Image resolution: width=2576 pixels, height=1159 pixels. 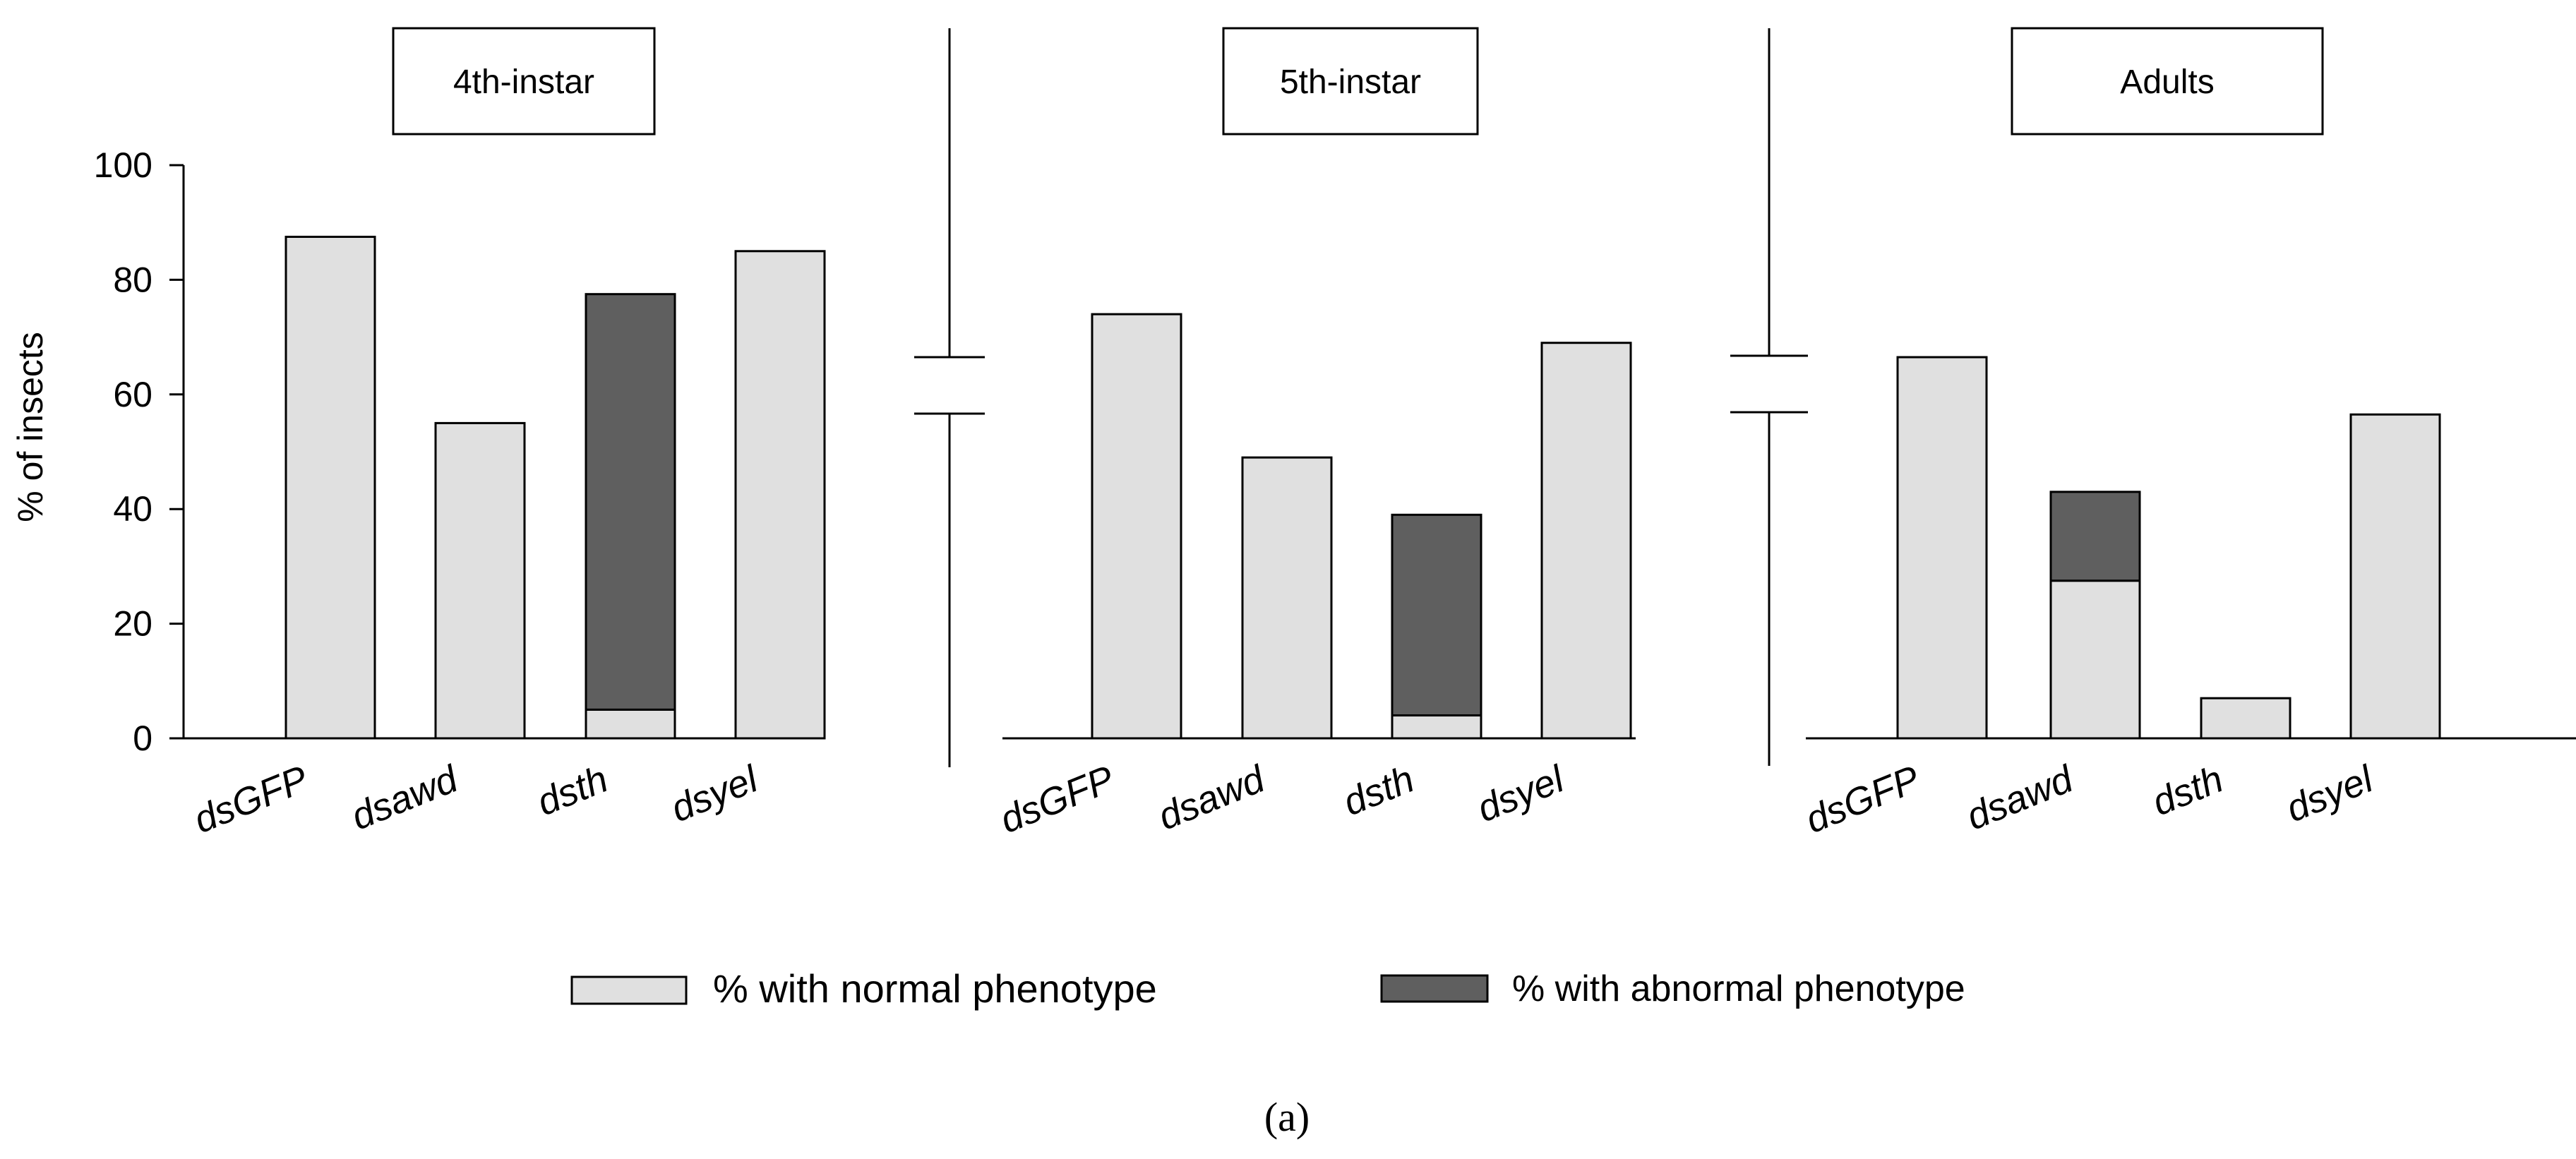 I want to click on panel-2-x-tick-label-dsawd: dsawd, so click(x=1211, y=798).